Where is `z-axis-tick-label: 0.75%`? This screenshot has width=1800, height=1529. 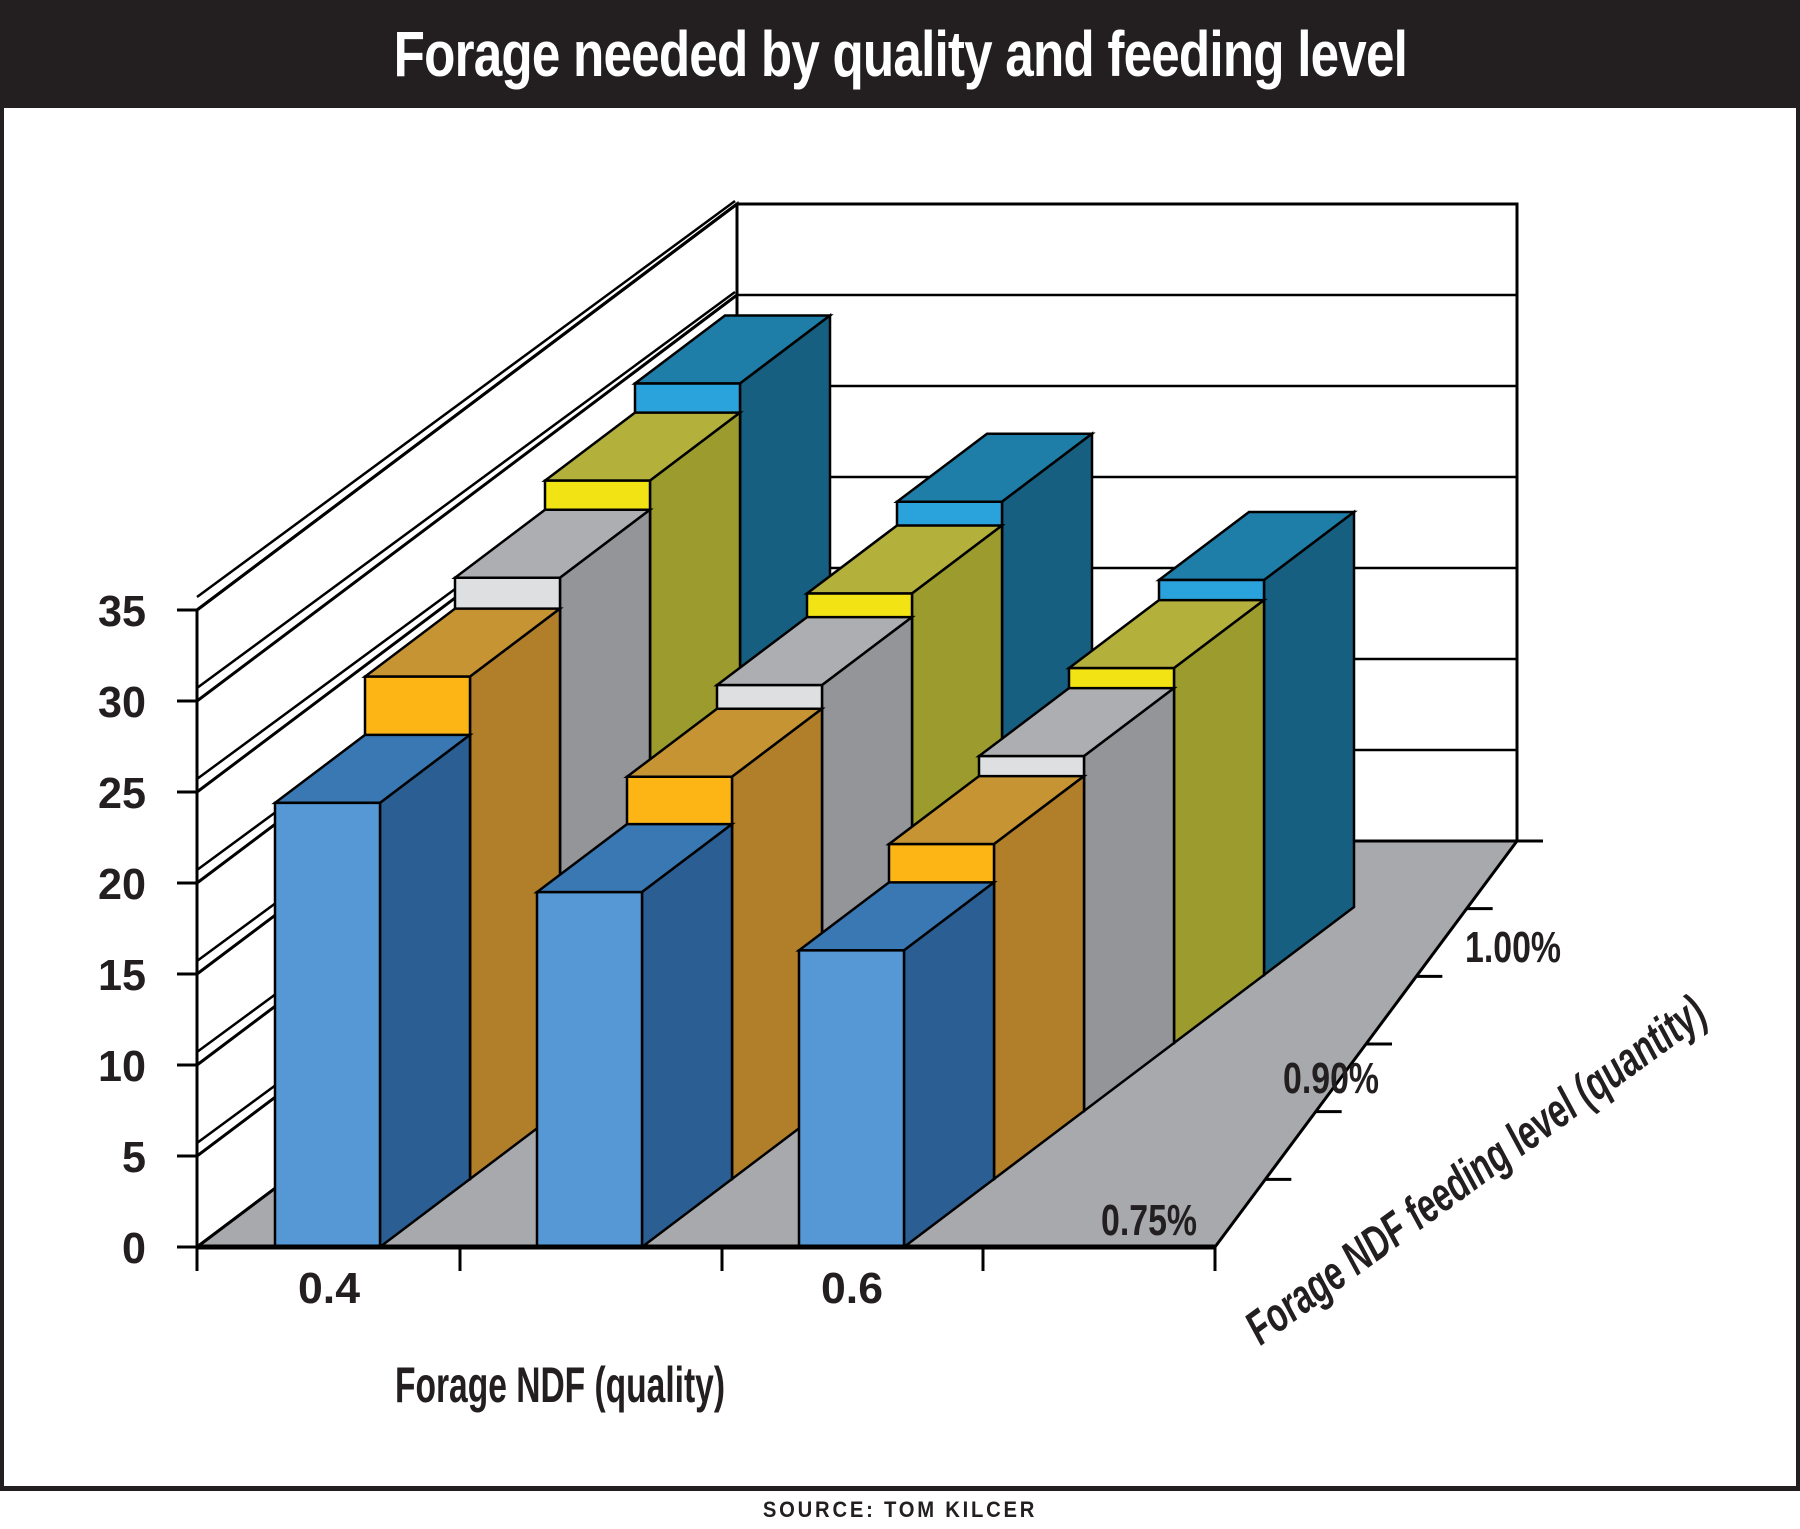 z-axis-tick-label: 0.75% is located at coordinates (1149, 1220).